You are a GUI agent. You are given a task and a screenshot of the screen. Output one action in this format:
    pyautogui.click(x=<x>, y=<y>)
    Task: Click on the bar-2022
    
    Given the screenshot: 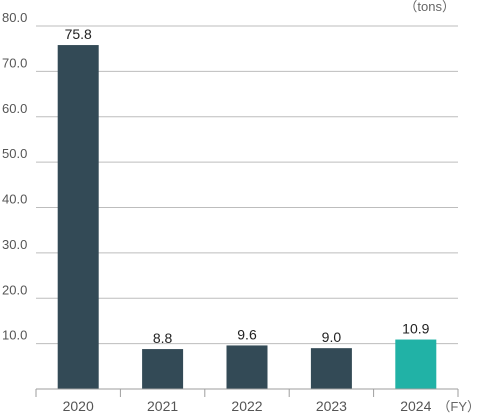 What is the action you would take?
    pyautogui.click(x=247, y=367)
    